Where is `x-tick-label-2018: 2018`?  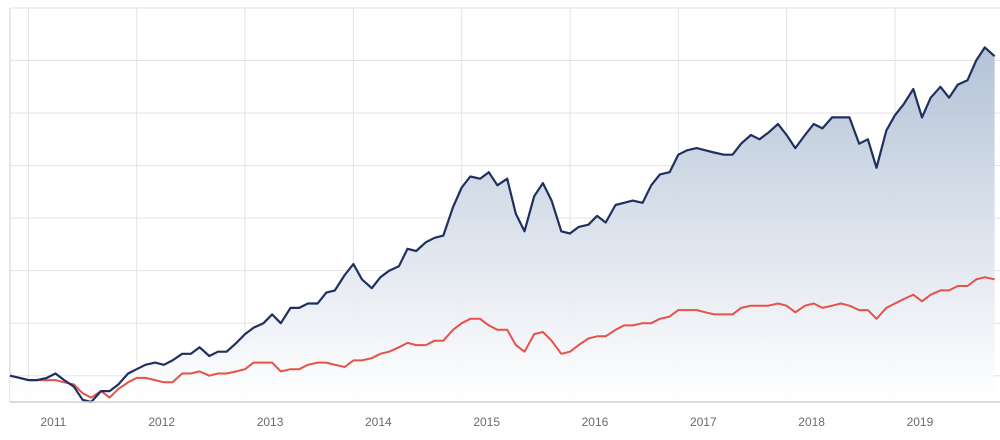 x-tick-label-2018: 2018 is located at coordinates (811, 422).